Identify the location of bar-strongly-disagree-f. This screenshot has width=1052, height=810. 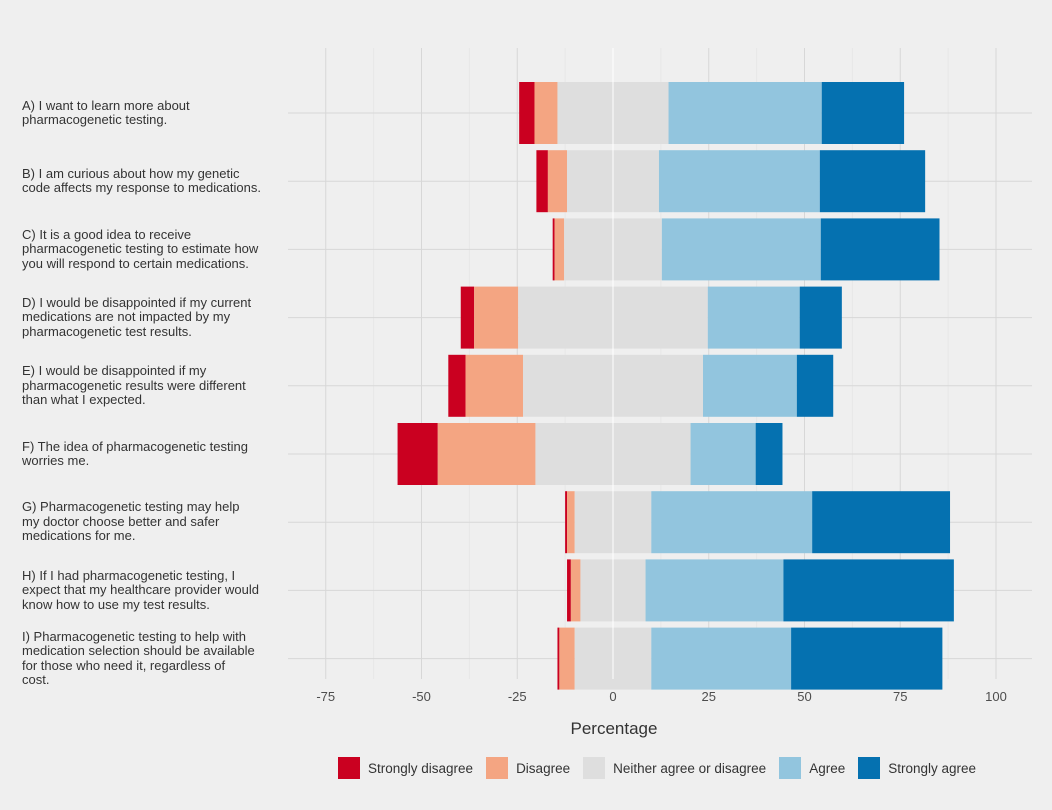
(417, 454).